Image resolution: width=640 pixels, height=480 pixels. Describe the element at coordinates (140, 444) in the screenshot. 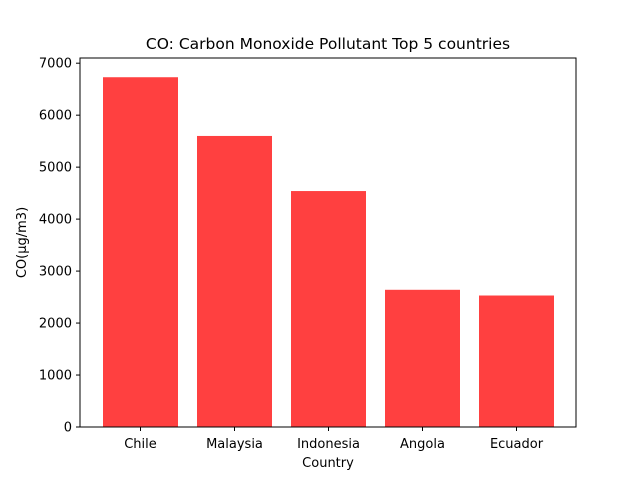

I see `x-tick-label: Chile` at that location.